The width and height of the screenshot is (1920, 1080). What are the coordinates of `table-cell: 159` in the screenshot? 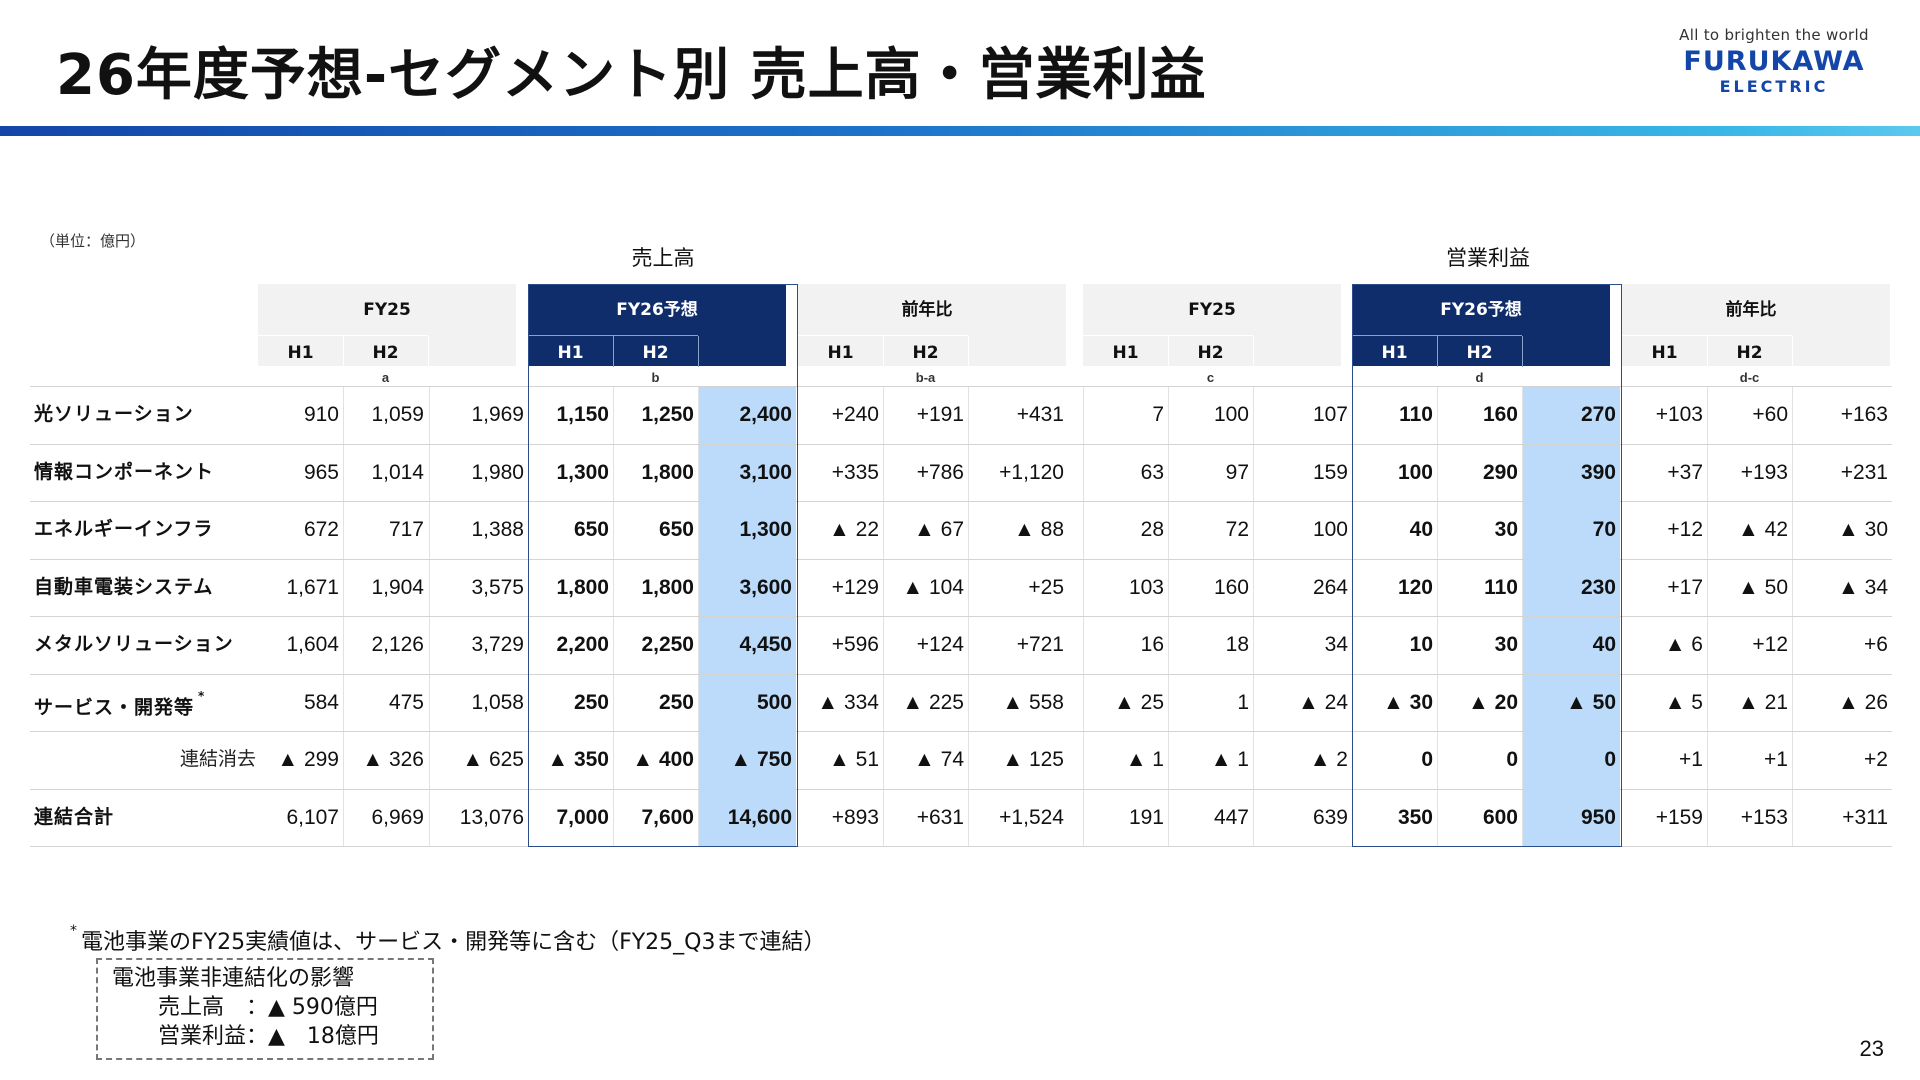 It's located at (1330, 472).